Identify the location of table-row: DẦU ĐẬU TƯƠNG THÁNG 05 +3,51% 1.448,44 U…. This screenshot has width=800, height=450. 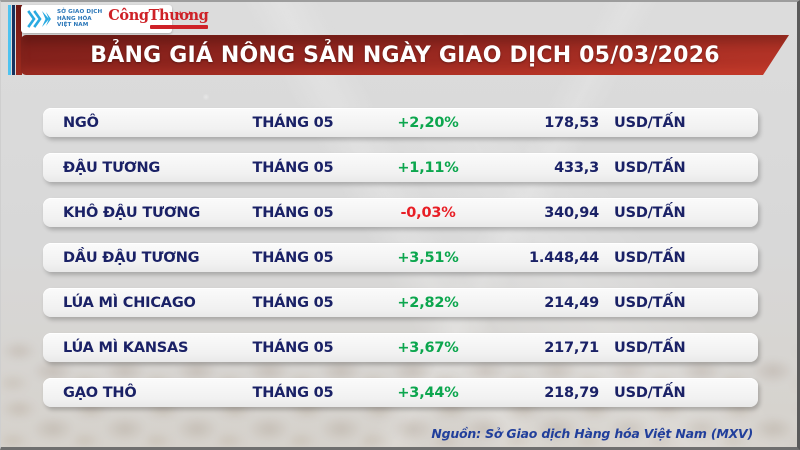
(400, 257).